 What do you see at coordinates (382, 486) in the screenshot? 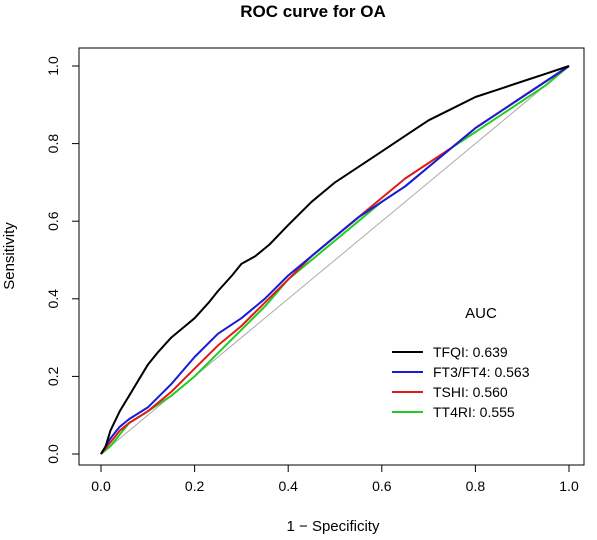
I see `x-tick-label: 0.6` at bounding box center [382, 486].